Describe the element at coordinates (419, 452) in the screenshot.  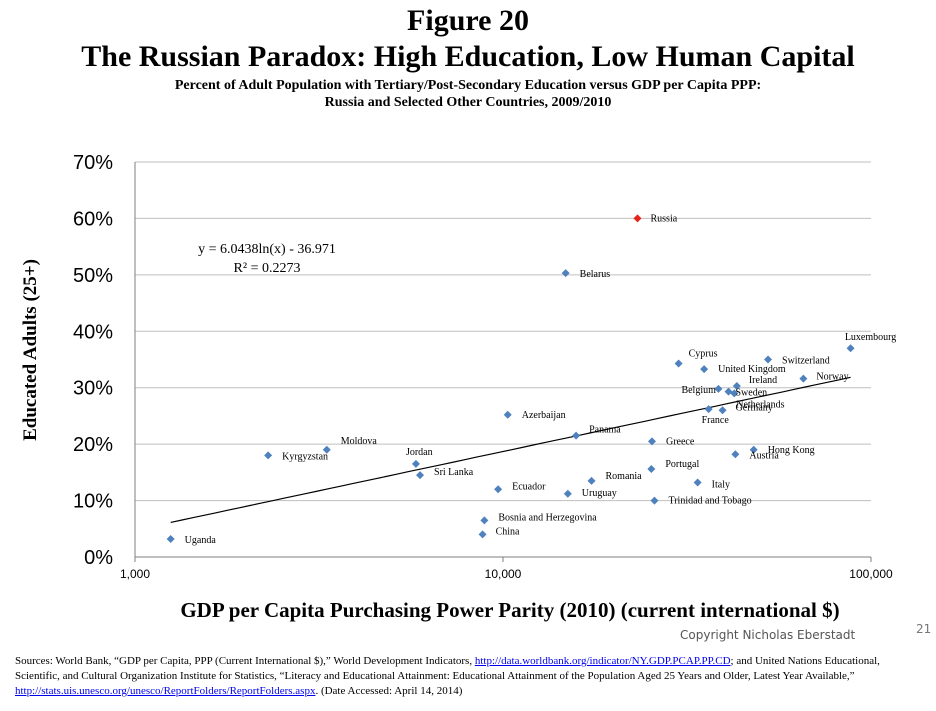
I see `point-label-jordan: Jordan` at that location.